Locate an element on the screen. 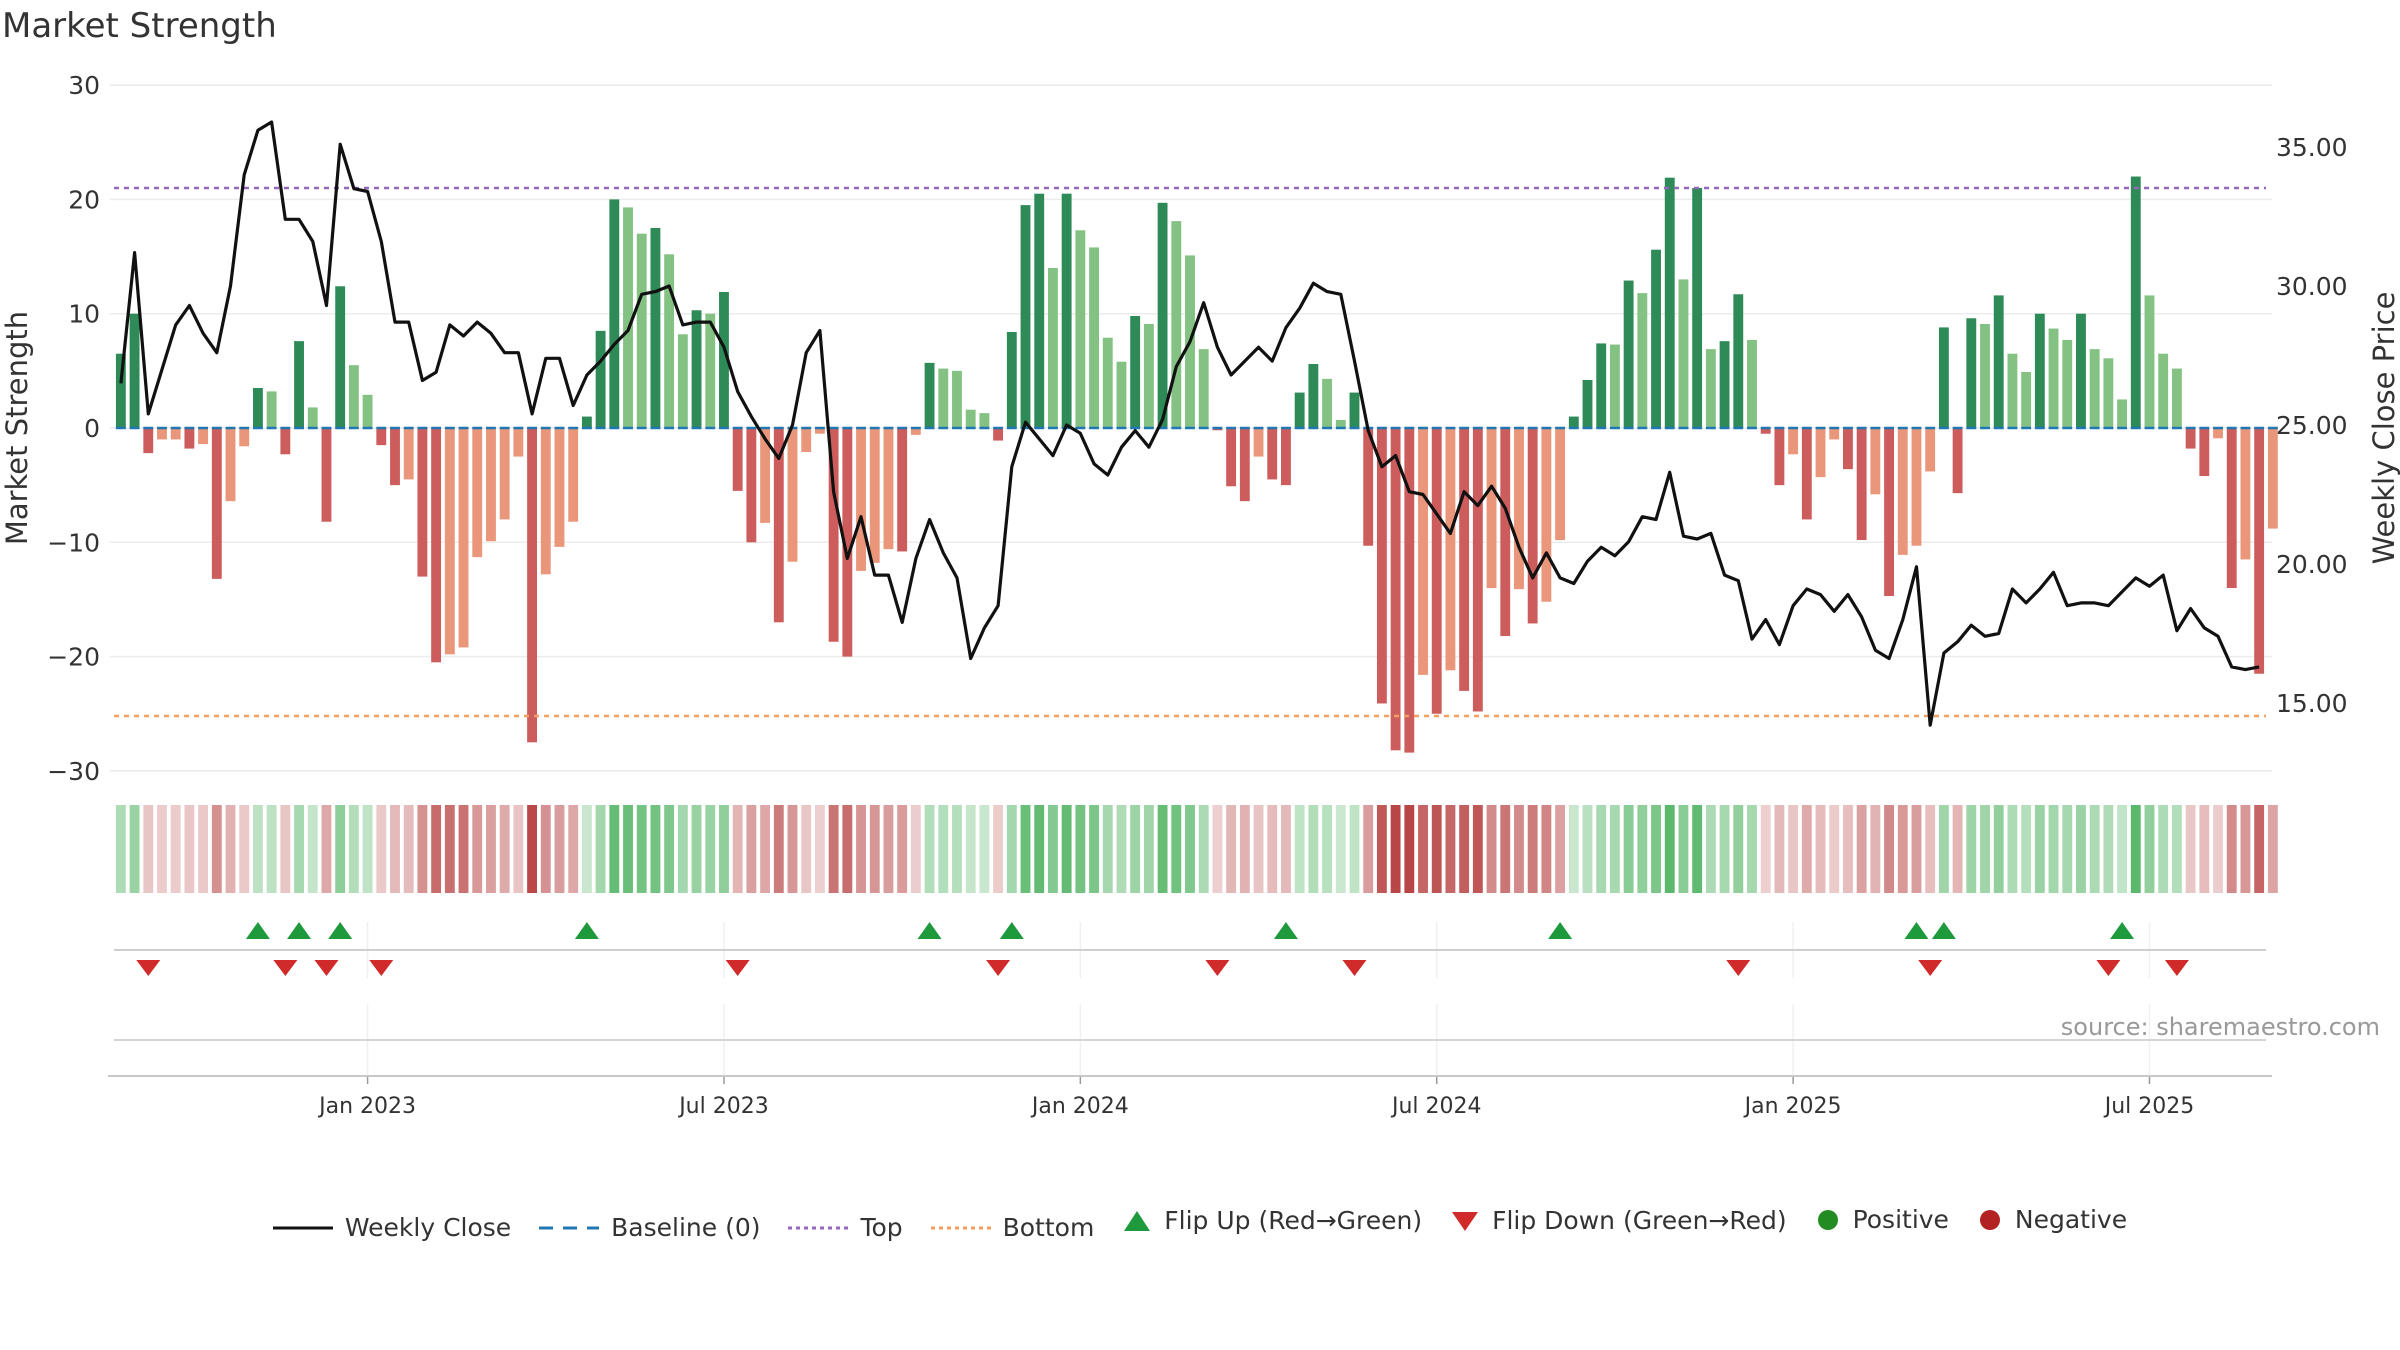 The height and width of the screenshot is (1350, 2400). flip-down-marker is located at coordinates (148, 968).